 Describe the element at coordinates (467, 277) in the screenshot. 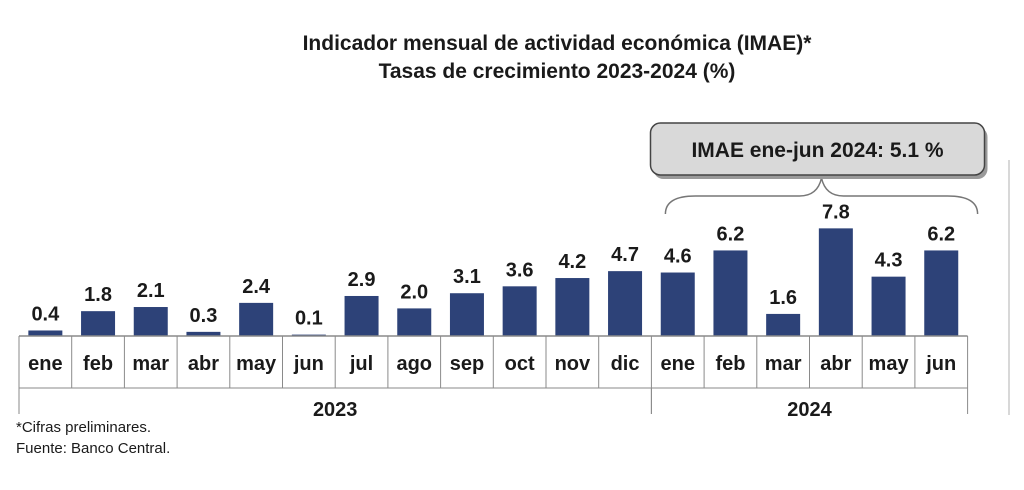

I see `value-label-8: 3.1` at that location.